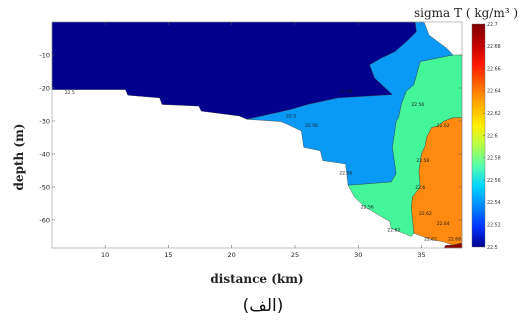 The image size is (526, 333). Describe the element at coordinates (44, 55) in the screenshot. I see `y-tick-label-10: -10` at that location.